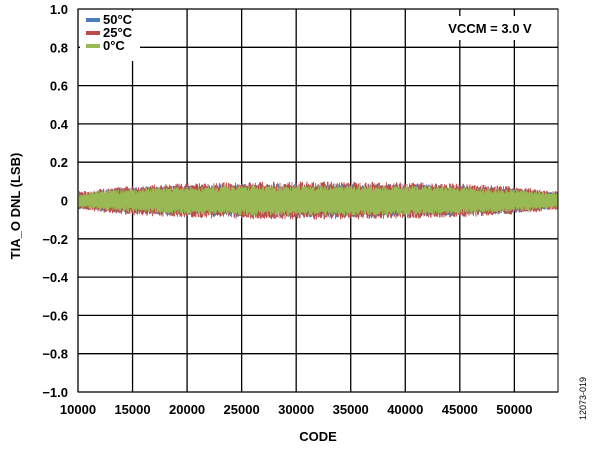 Image resolution: width=592 pixels, height=450 pixels. Describe the element at coordinates (55, 201) in the screenshot. I see `y-tick-labels: −1.0 −0.8 −0.6 −0.4 −0.2 0 0.2 0.4 0.6 0.8 1.0` at that location.